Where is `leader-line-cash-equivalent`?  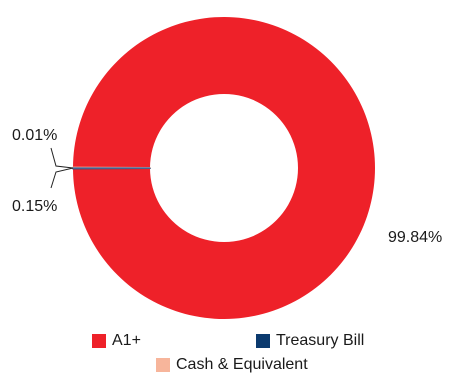
leader-line-cash-equivalent is located at coordinates (62, 178).